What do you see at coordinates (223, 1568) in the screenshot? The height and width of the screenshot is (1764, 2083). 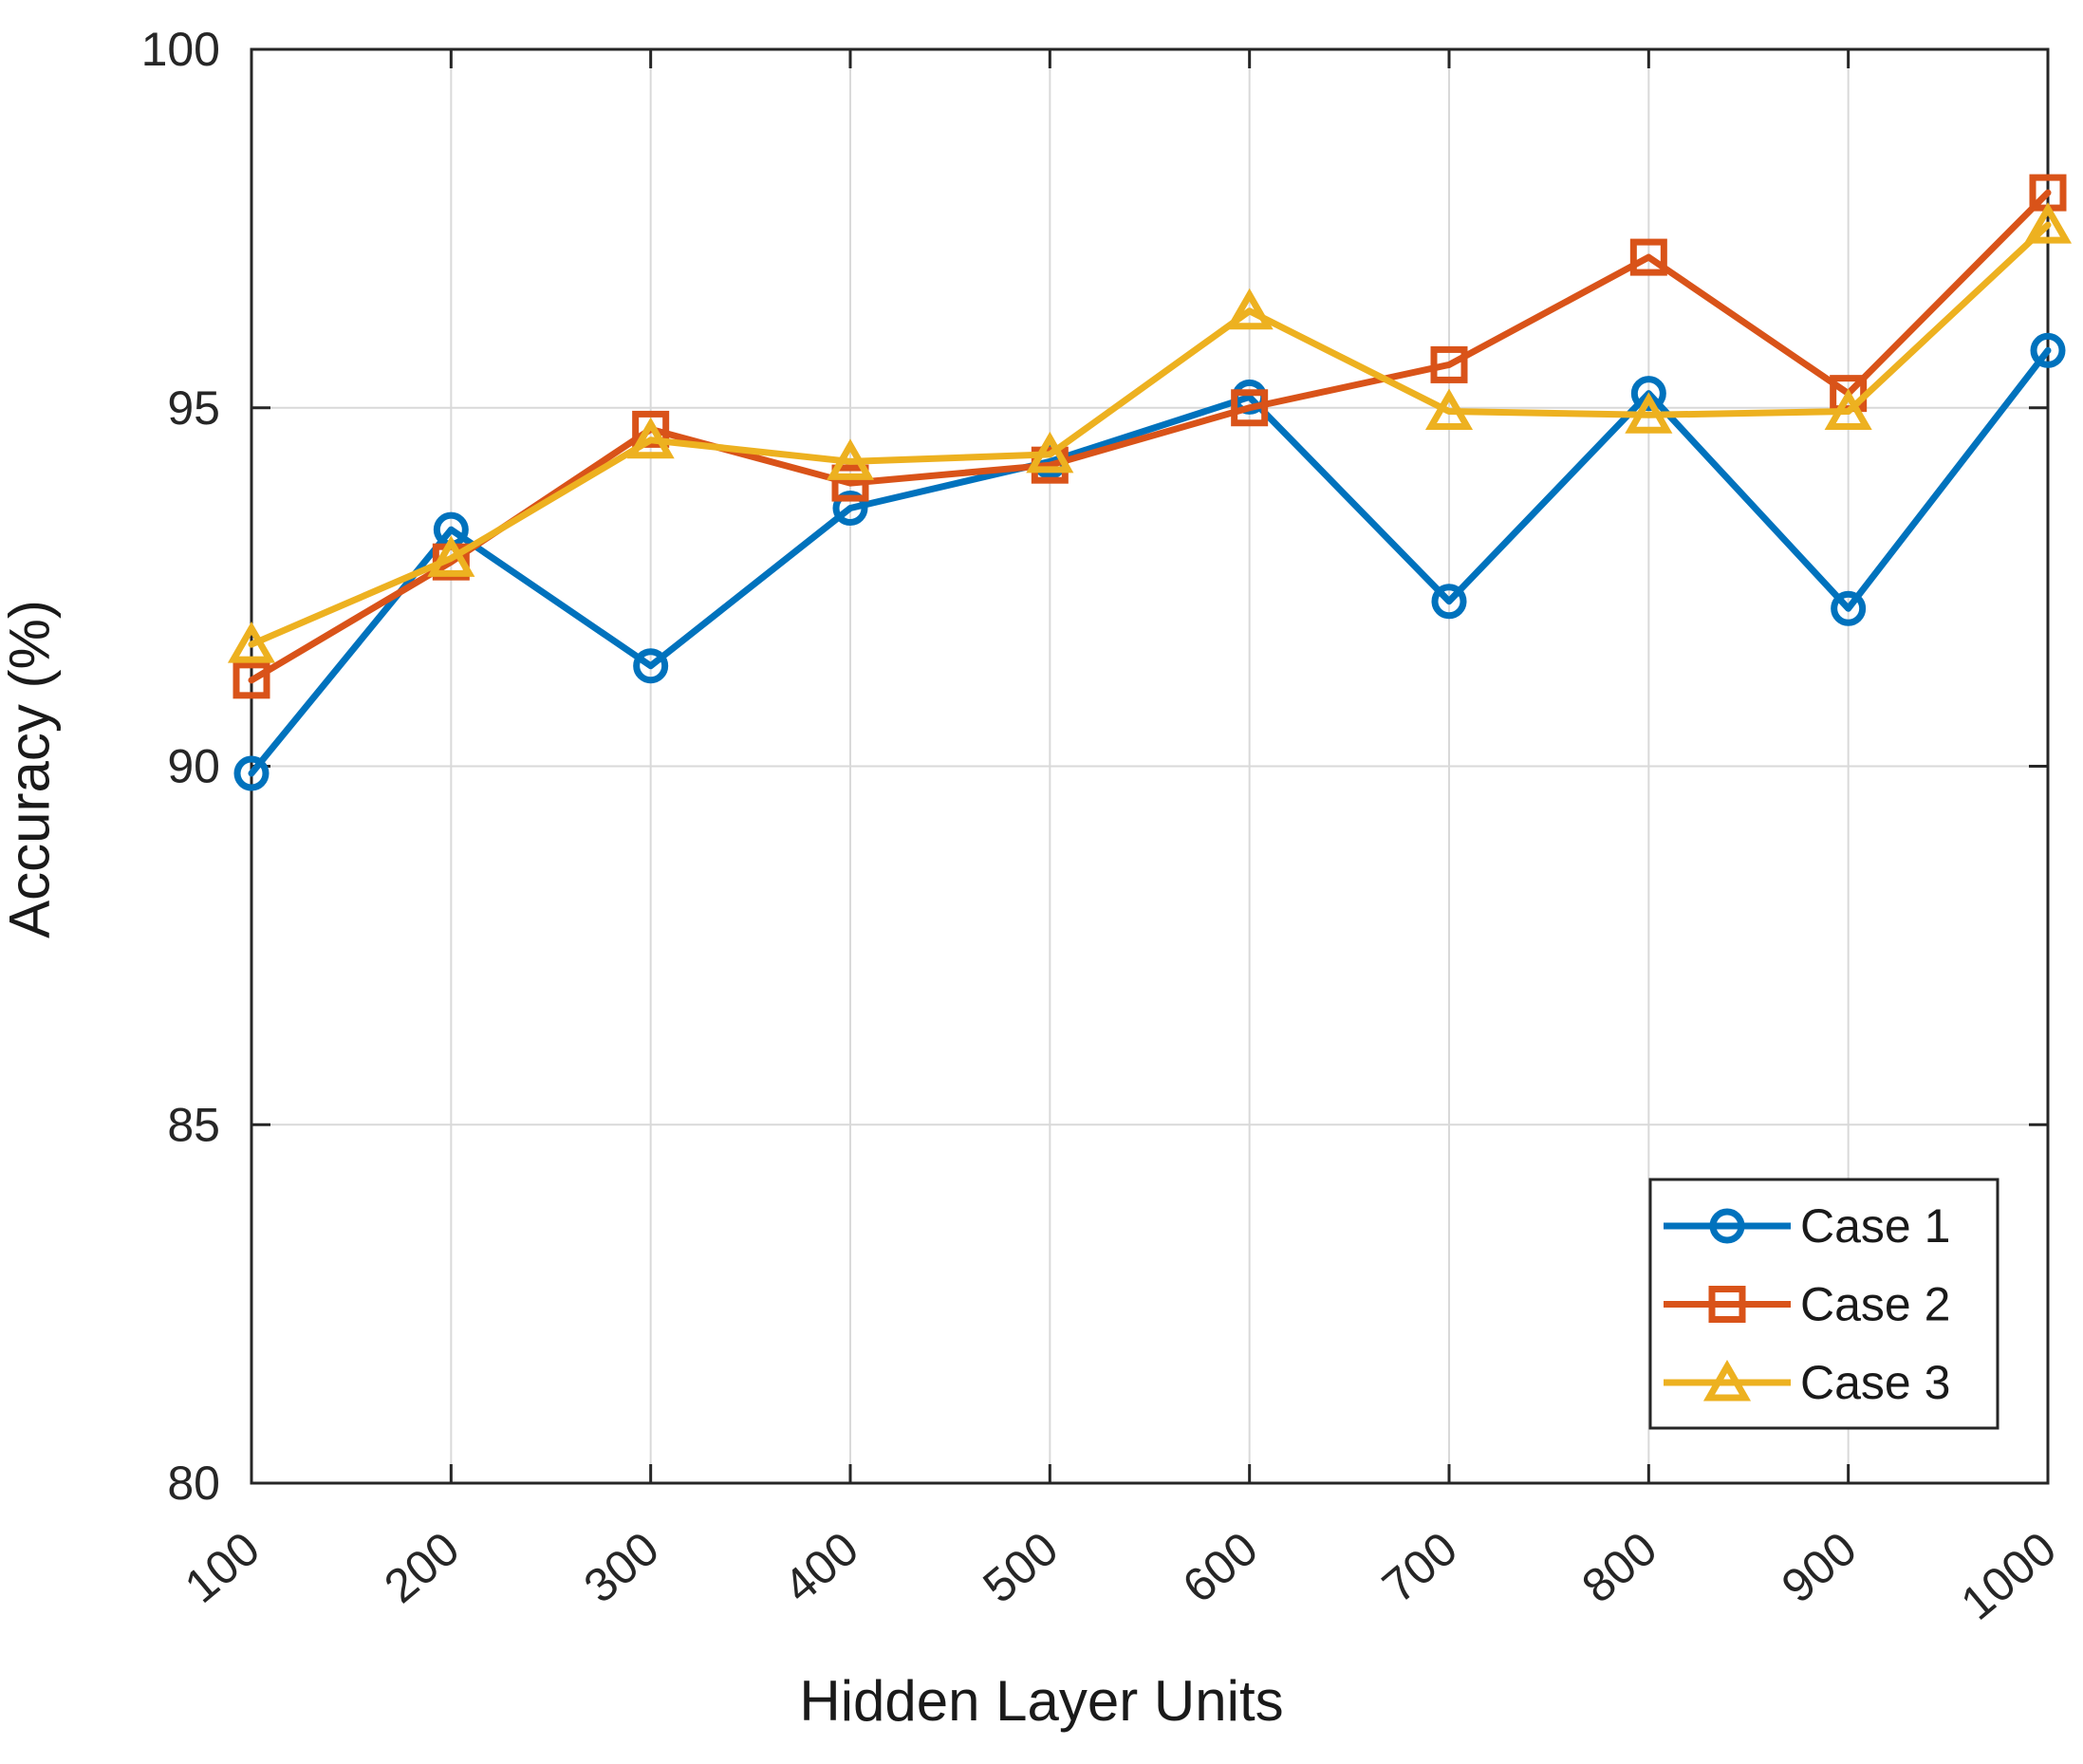 I see `x-tick-label: 100` at bounding box center [223, 1568].